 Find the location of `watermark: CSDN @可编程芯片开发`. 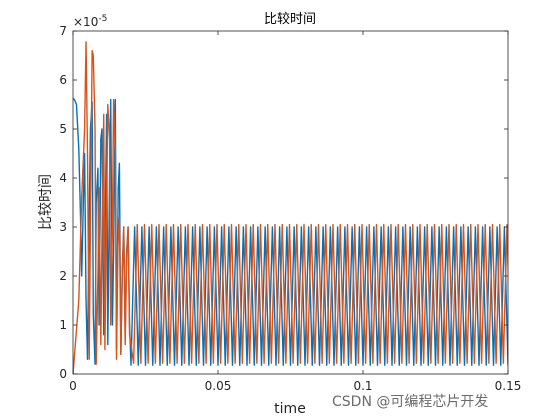

watermark: CSDN @可编程芯片开发 is located at coordinates (410, 402).